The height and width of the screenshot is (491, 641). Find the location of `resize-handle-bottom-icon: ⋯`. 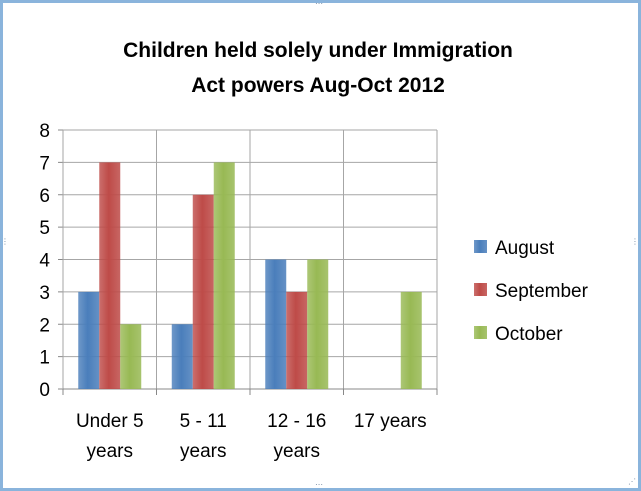

resize-handle-bottom-icon: ⋯ is located at coordinates (319, 484).